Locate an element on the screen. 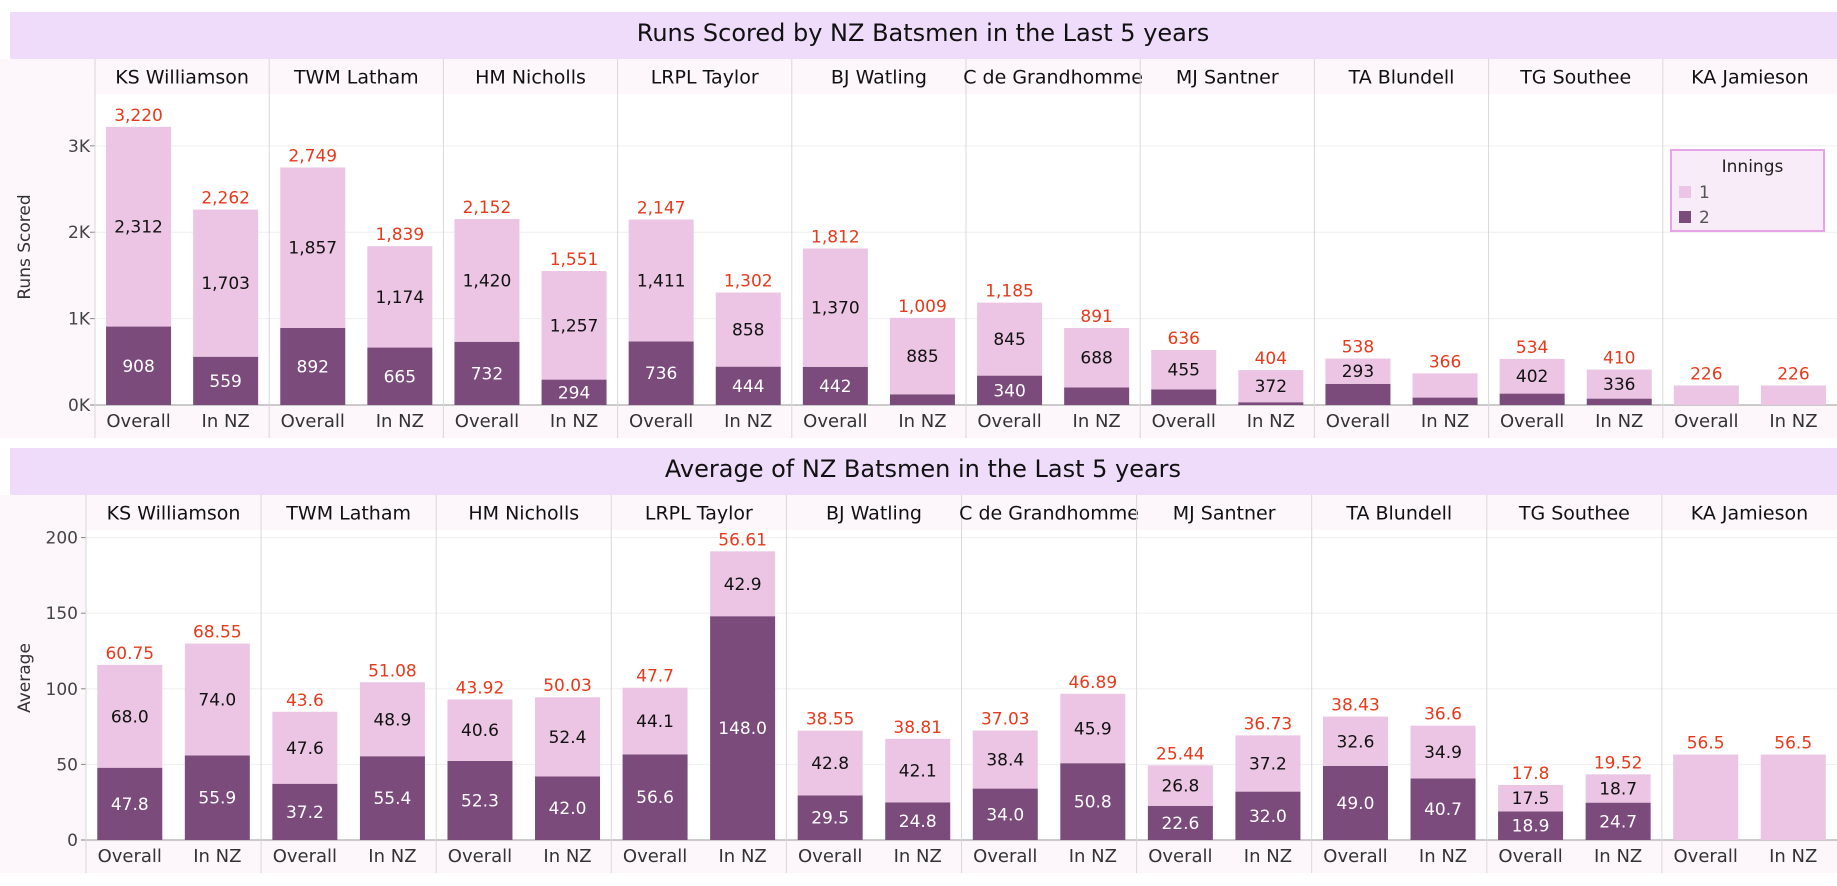 This screenshot has height=886, width=1837. player-header-label: TG Southee is located at coordinates (1574, 514).